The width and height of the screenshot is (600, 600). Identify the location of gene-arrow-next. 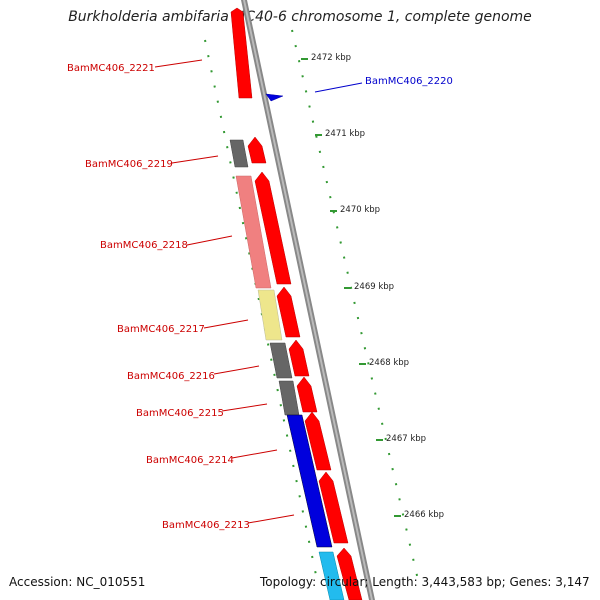
(349, 573).